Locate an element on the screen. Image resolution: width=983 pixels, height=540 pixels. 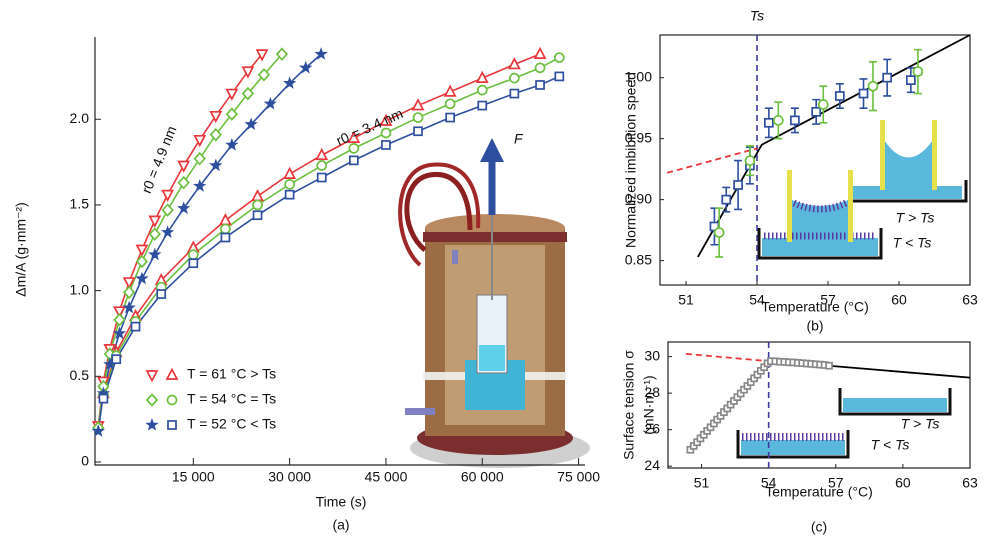
y-axis-label: (mN·m⁻¹) is located at coordinates (649, 404).